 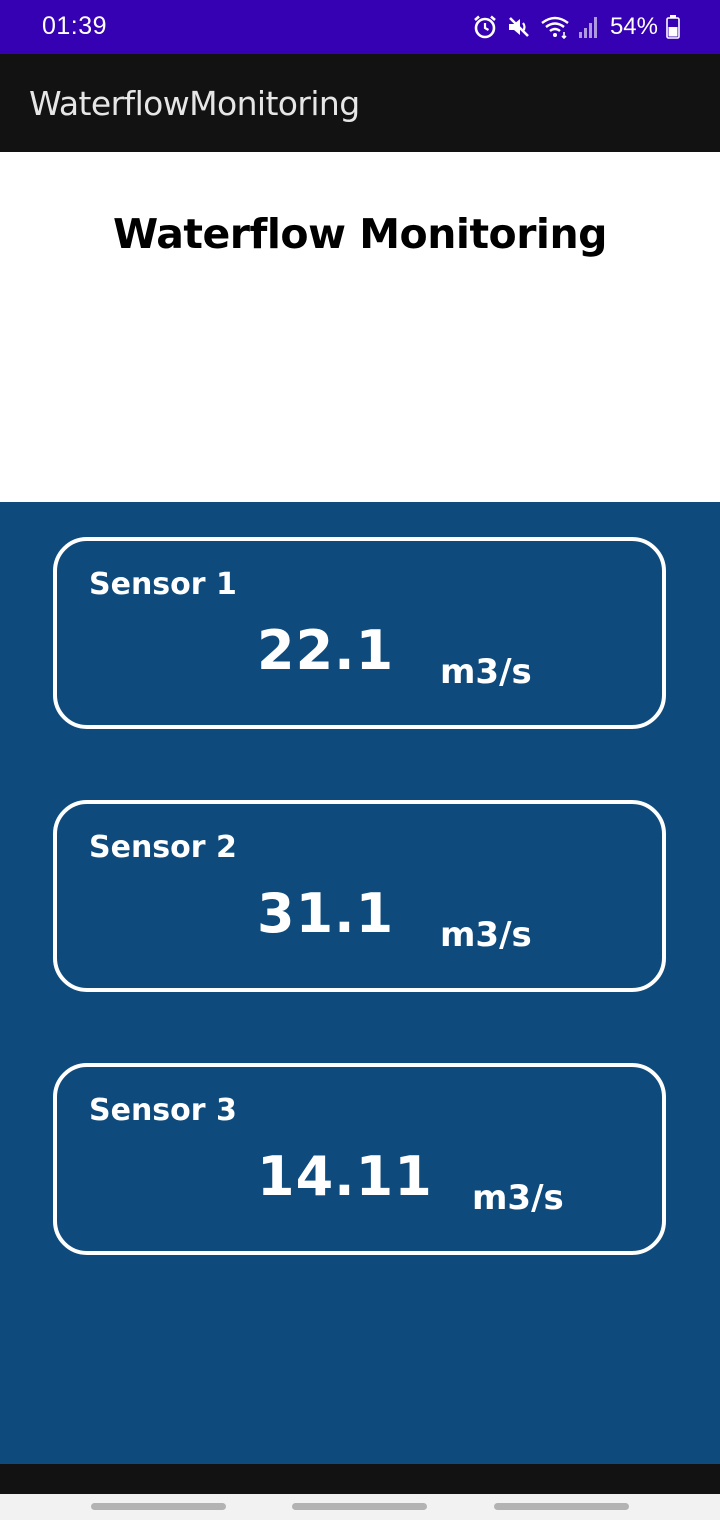 I want to click on sensor-value: 14.11, so click(x=345, y=1176).